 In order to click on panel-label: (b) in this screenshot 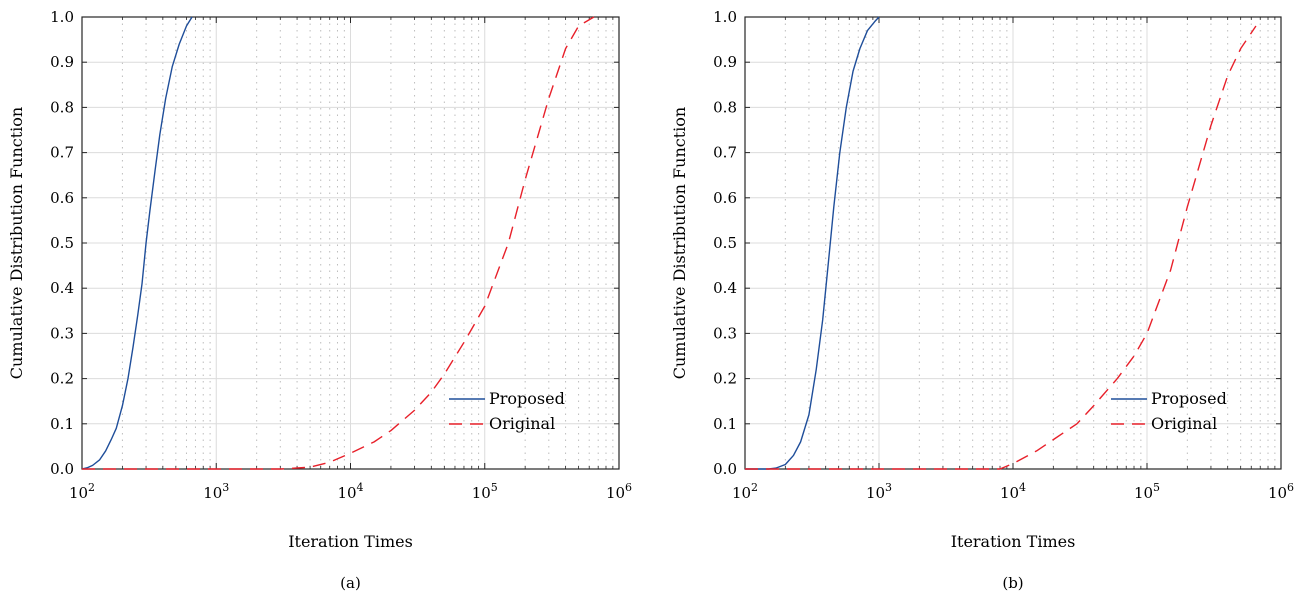, I will do `click(1012, 583)`.